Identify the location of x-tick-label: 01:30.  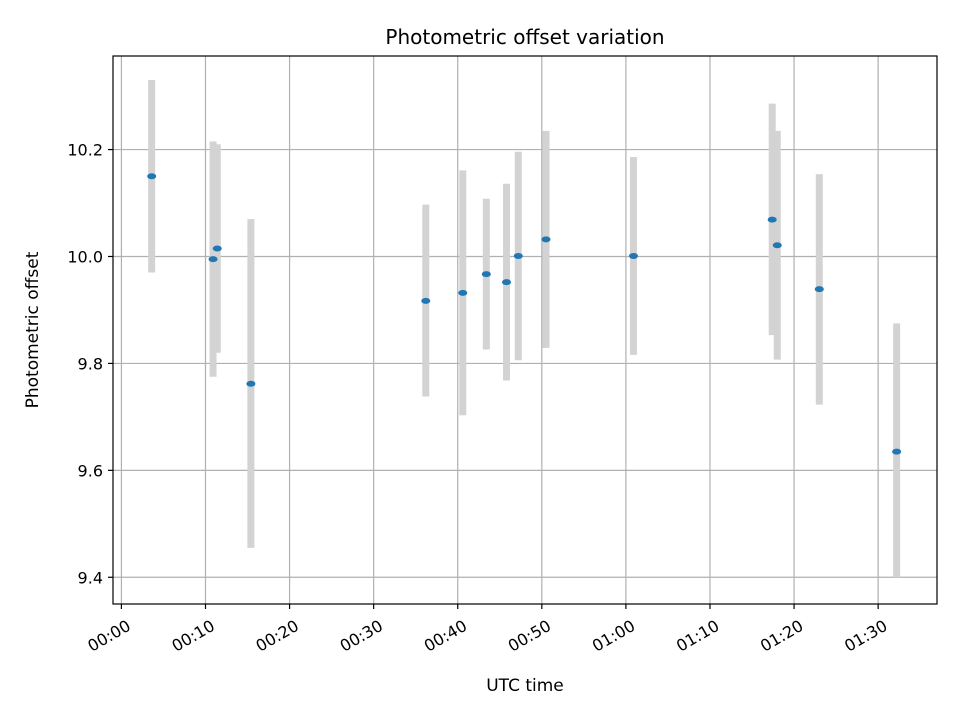
(865, 636).